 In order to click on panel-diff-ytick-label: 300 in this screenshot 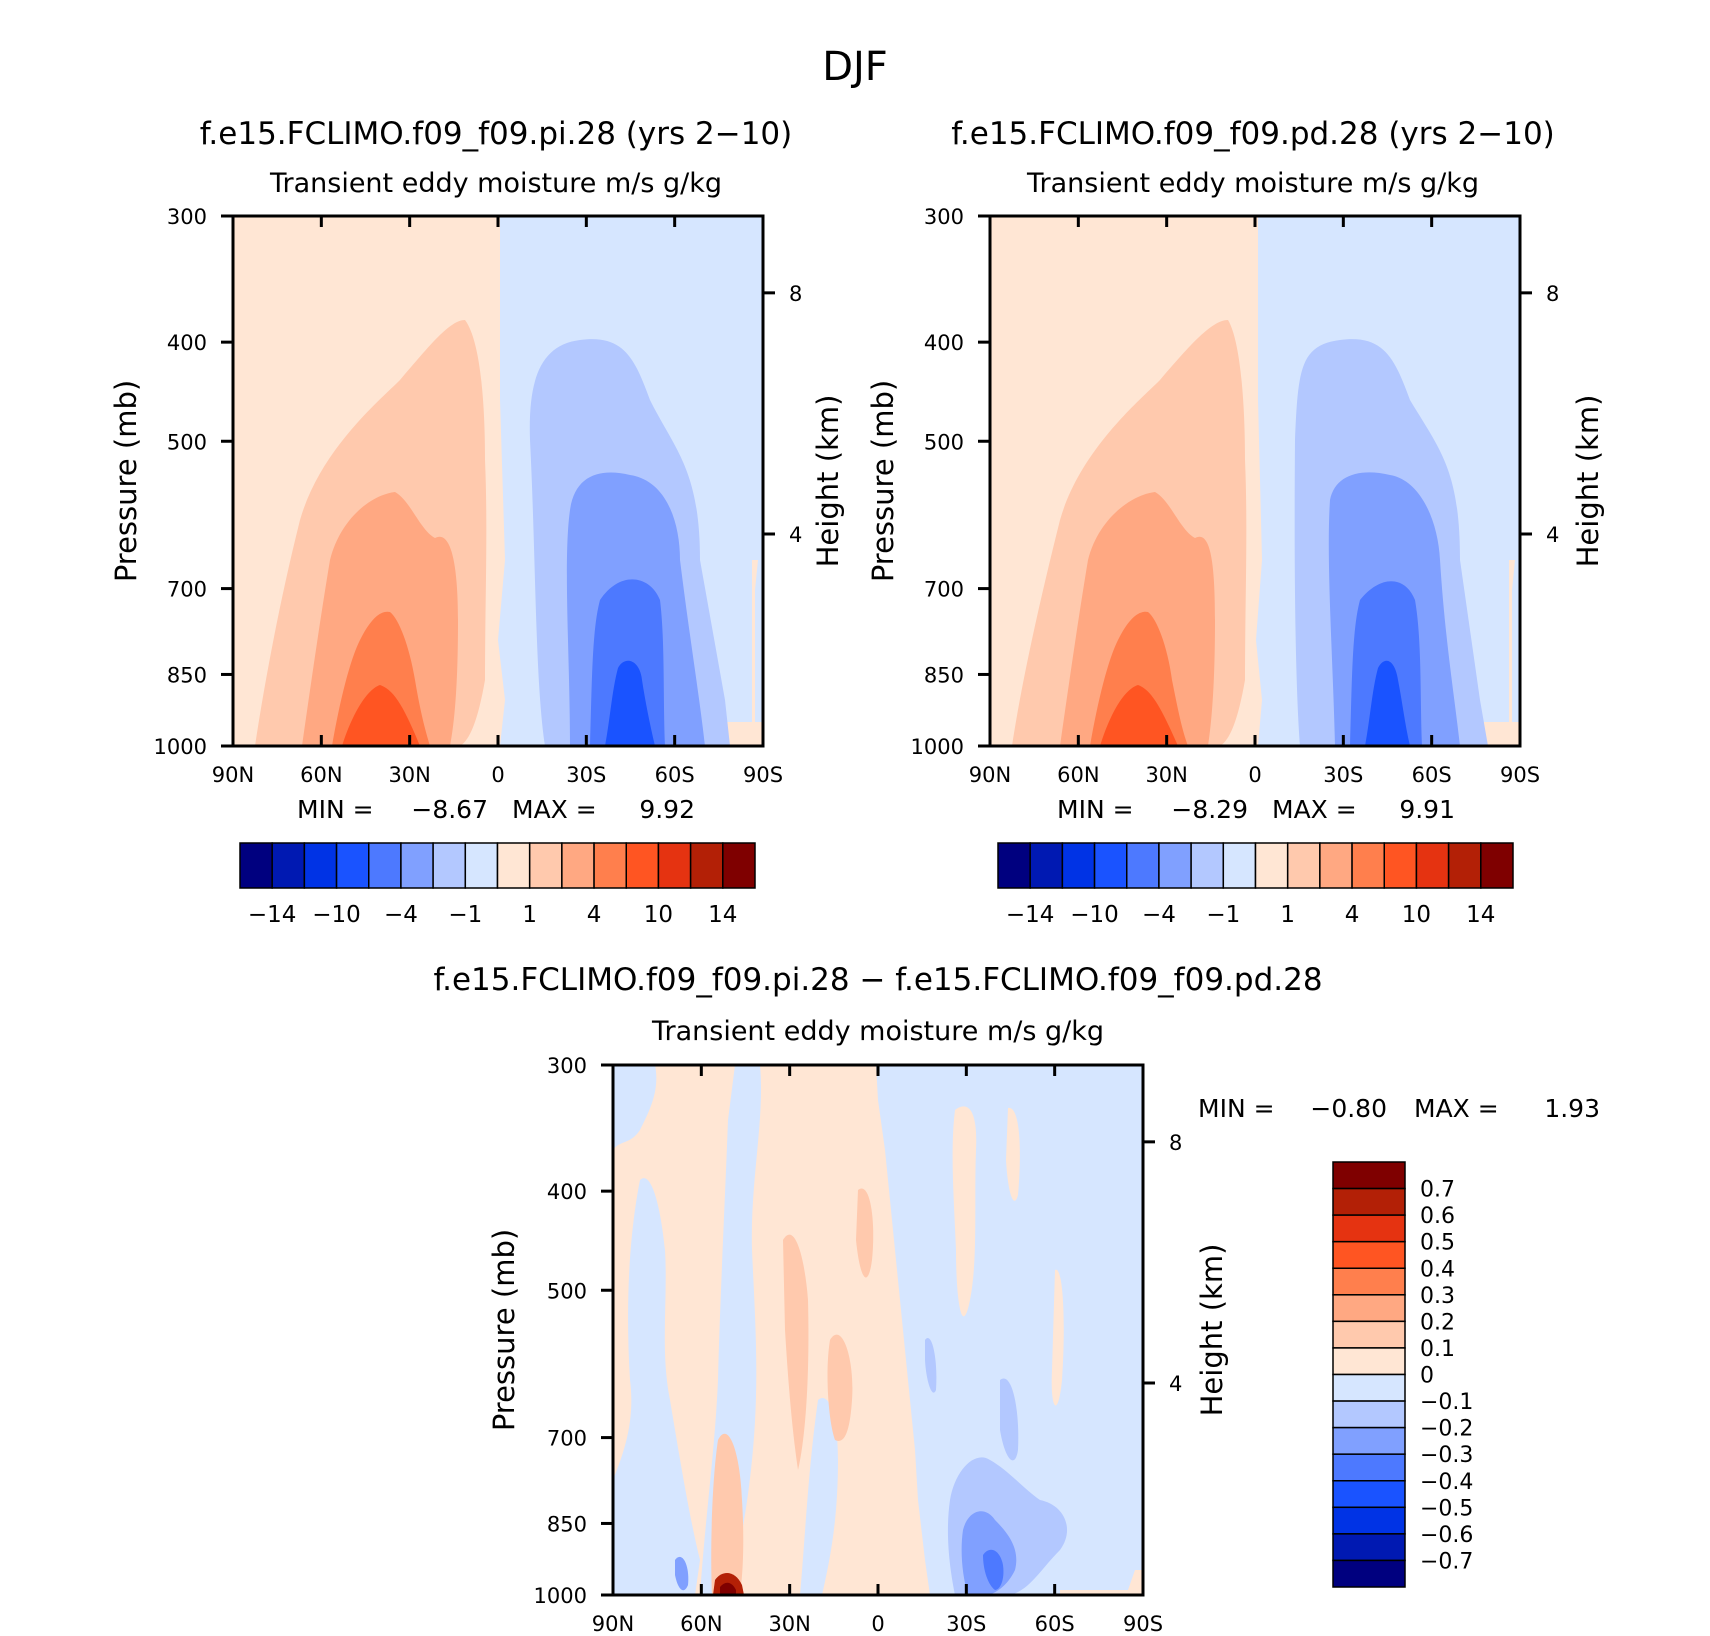, I will do `click(567, 1066)`.